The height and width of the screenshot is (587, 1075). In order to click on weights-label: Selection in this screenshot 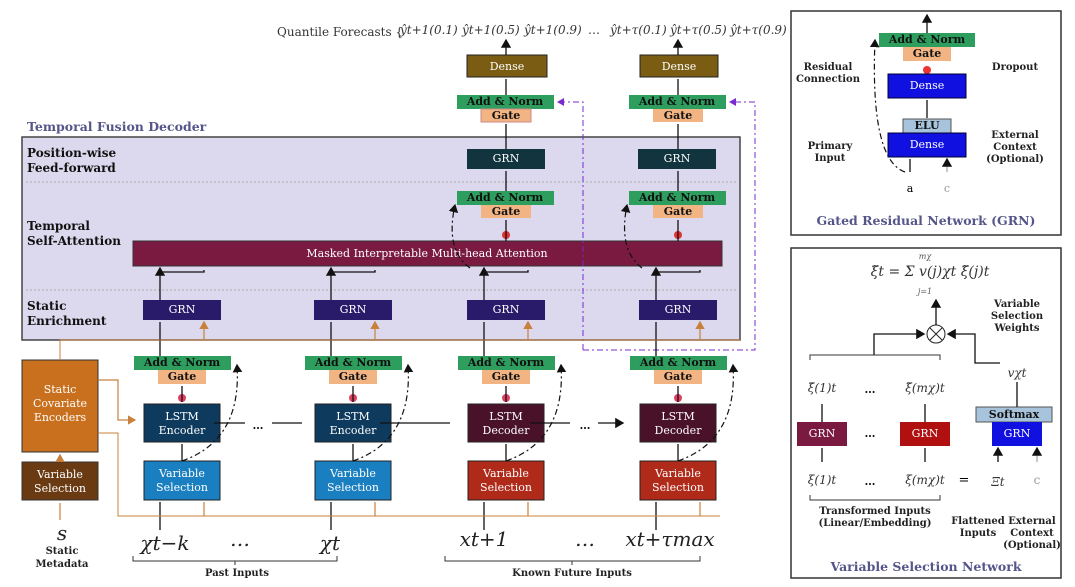, I will do `click(1017, 316)`.